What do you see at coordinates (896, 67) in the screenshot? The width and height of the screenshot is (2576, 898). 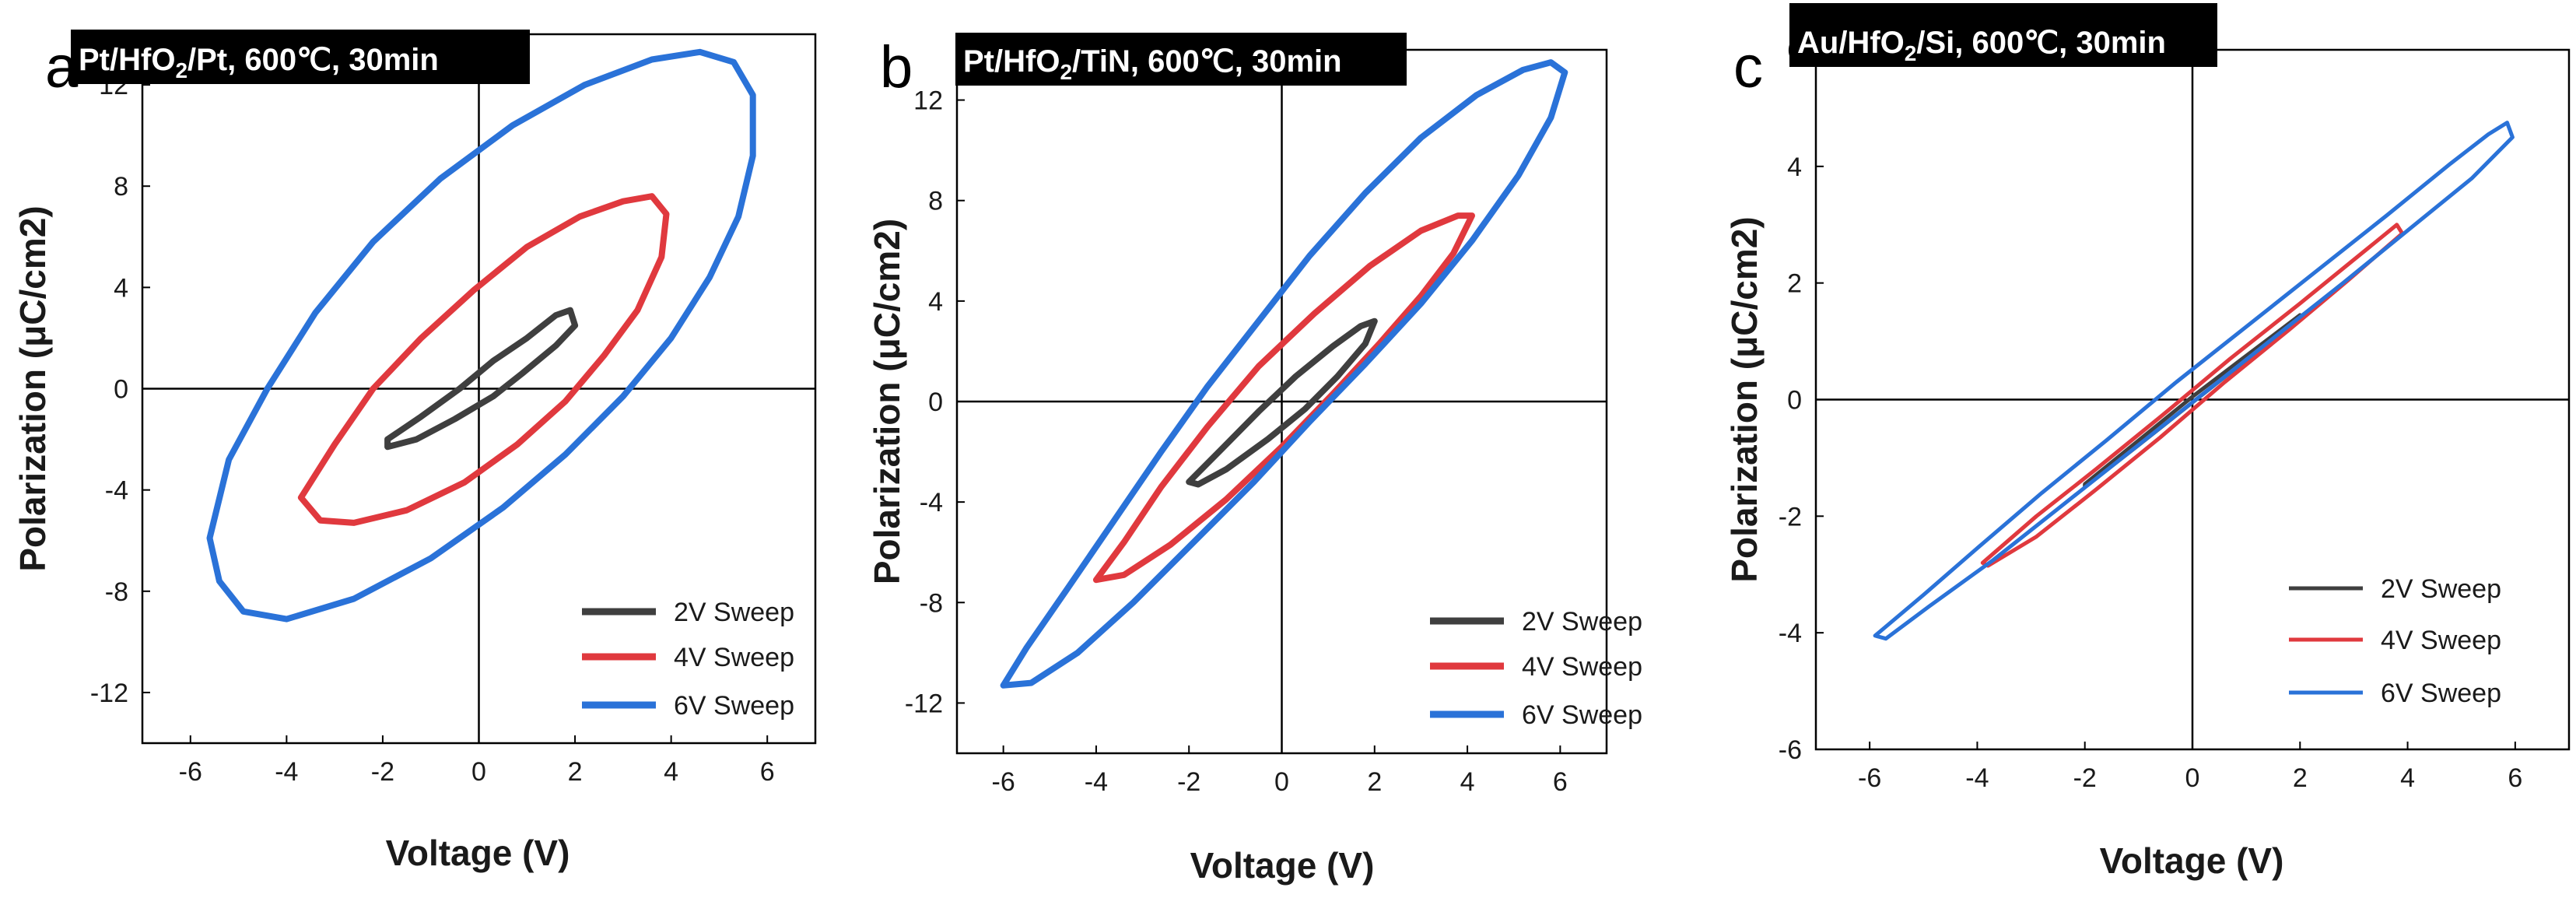 I see `panel-letter: b` at bounding box center [896, 67].